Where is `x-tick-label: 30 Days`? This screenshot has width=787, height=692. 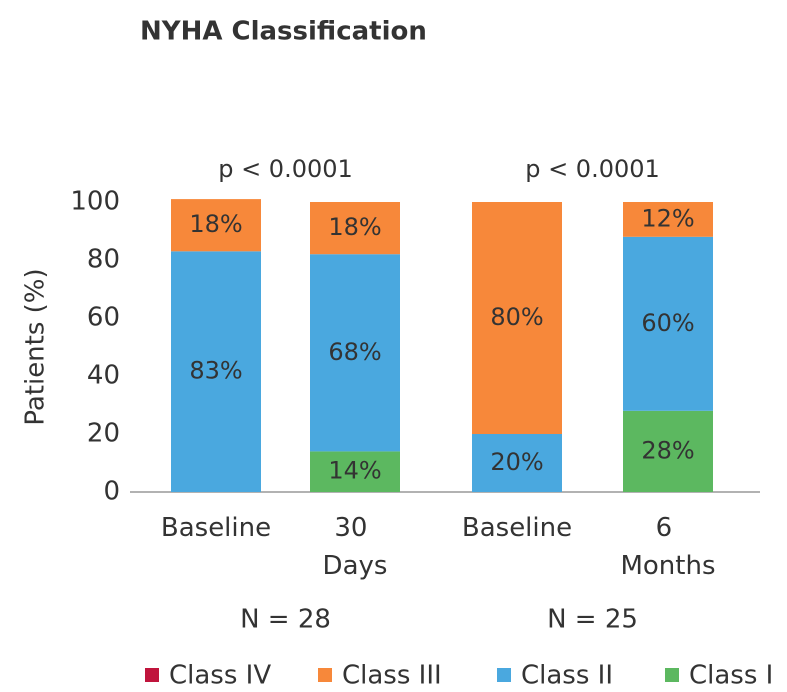
x-tick-label: 30 Days is located at coordinates (355, 547).